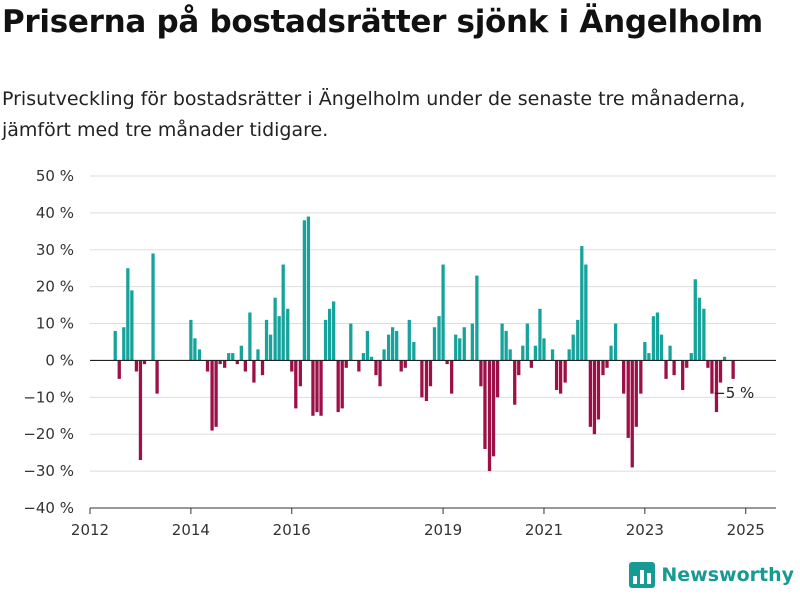 The image size is (800, 600). What do you see at coordinates (48, 397) in the screenshot?
I see `y-tick-label: −10 %` at bounding box center [48, 397].